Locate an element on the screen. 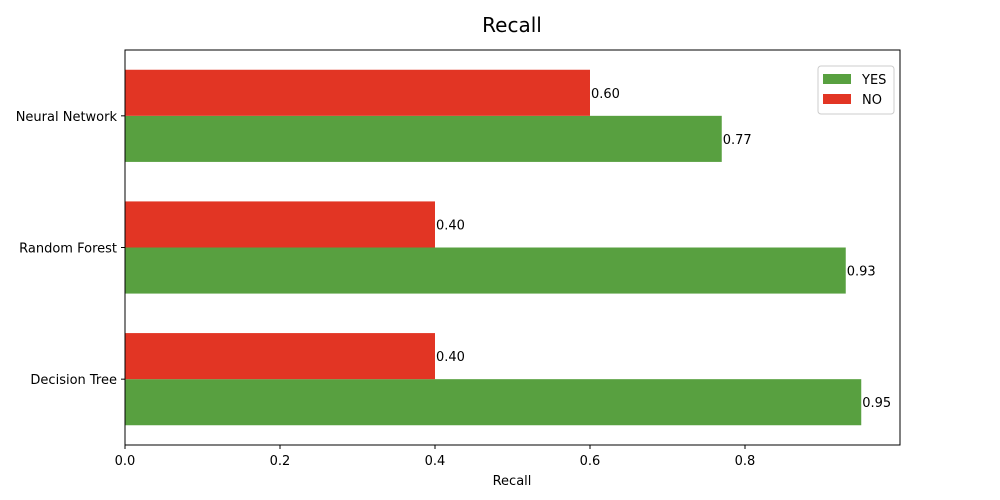 Image resolution: width=1000 pixels, height=500 pixels. y-tick-label: Random Forest is located at coordinates (68, 249).